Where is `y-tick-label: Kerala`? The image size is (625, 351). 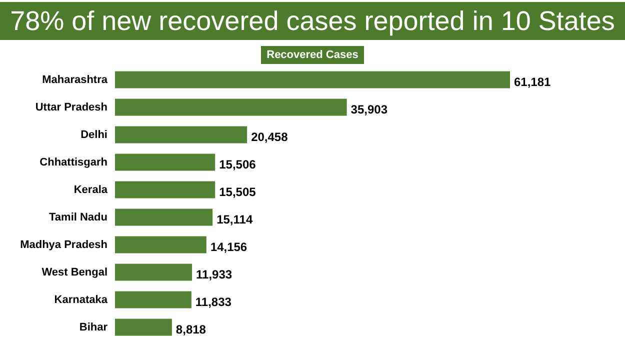 y-tick-label: Kerala is located at coordinates (91, 190).